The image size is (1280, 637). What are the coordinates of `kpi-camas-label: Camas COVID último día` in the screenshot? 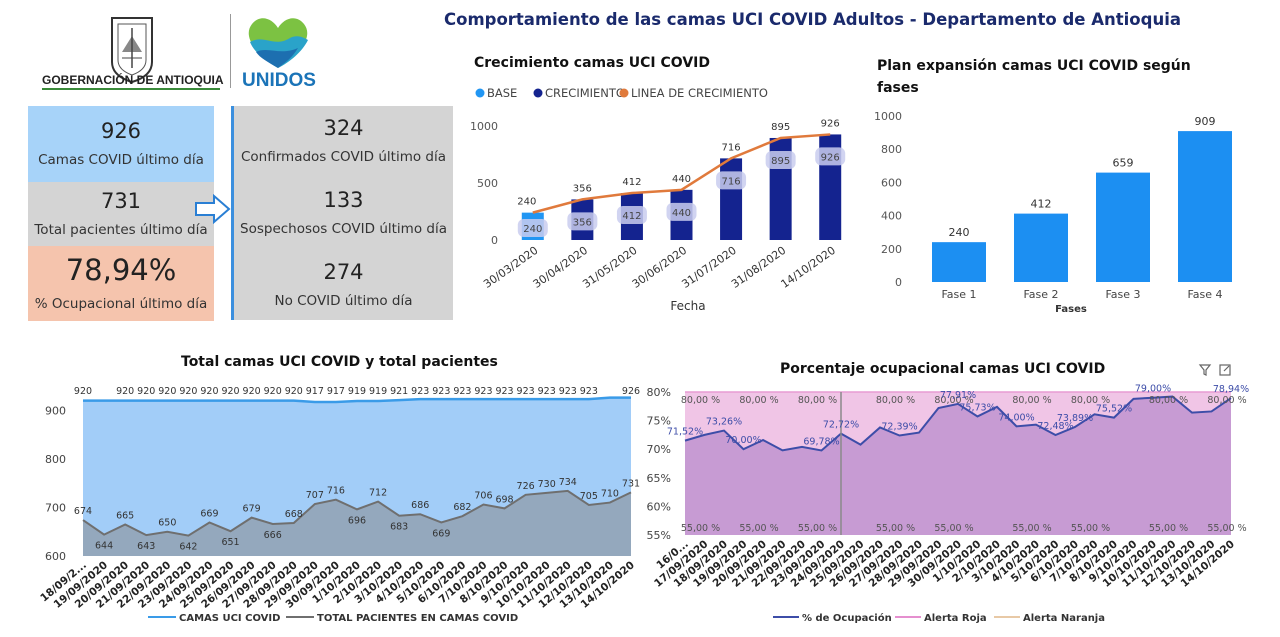 It's located at (121, 160).